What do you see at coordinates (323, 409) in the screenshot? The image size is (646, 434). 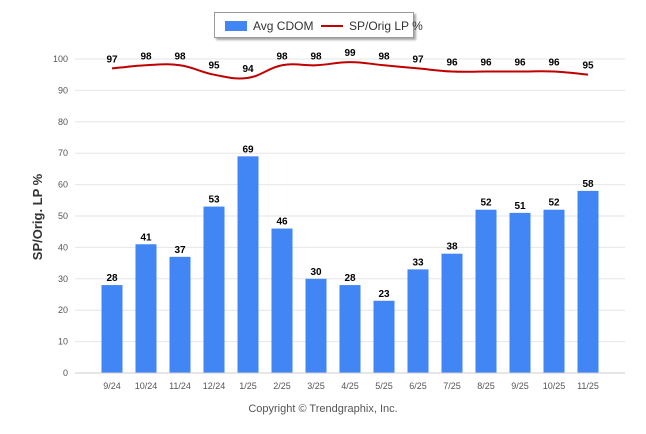 I see `copyright: Copyright © Trendgraphix, Inc.` at bounding box center [323, 409].